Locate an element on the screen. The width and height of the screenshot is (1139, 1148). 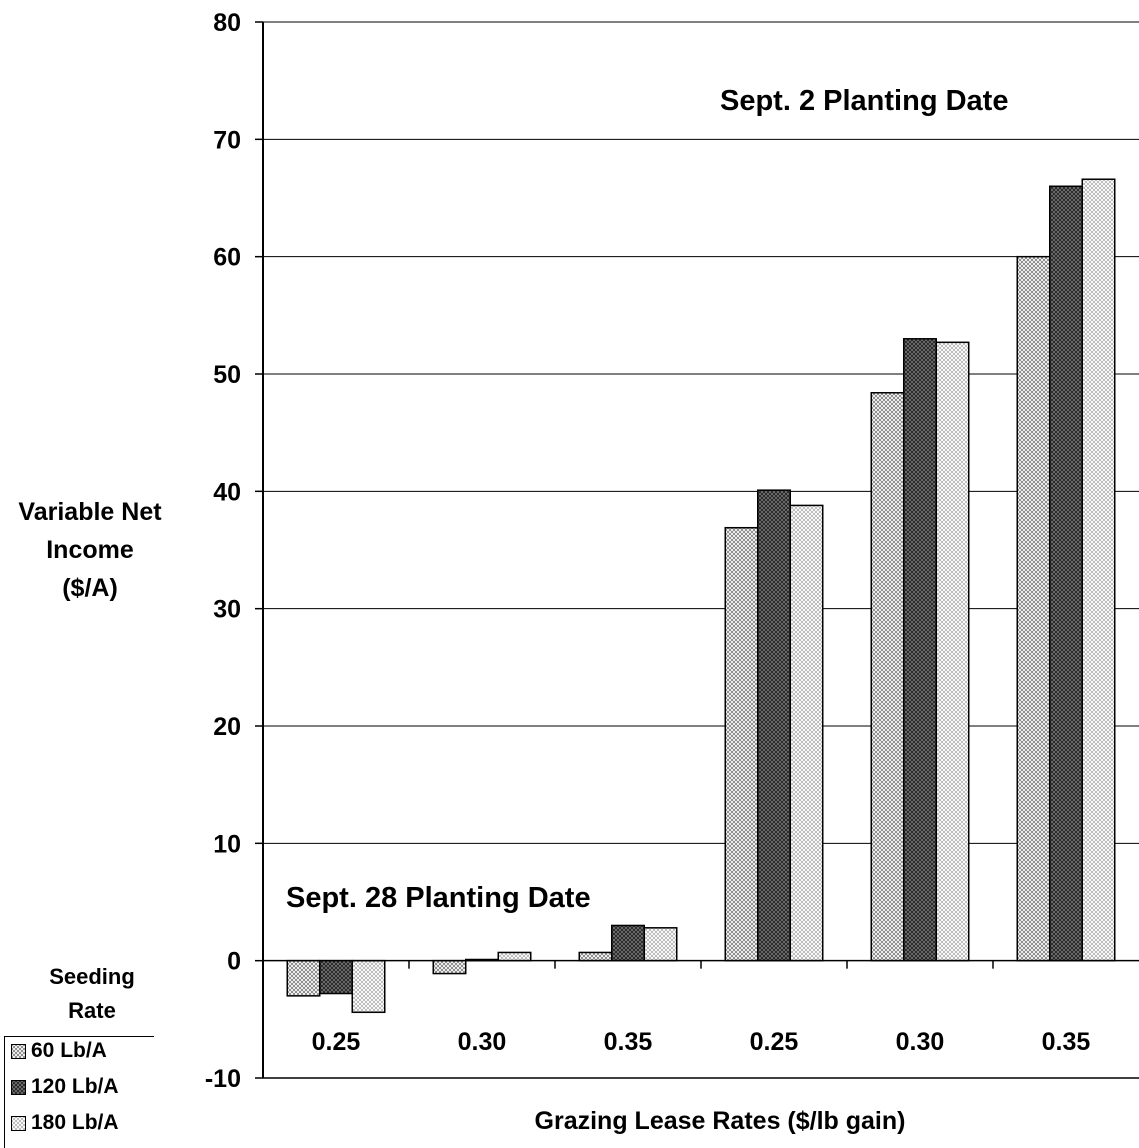
annotation-sept-28: Sept. 28 Planting Date is located at coordinates (438, 898).